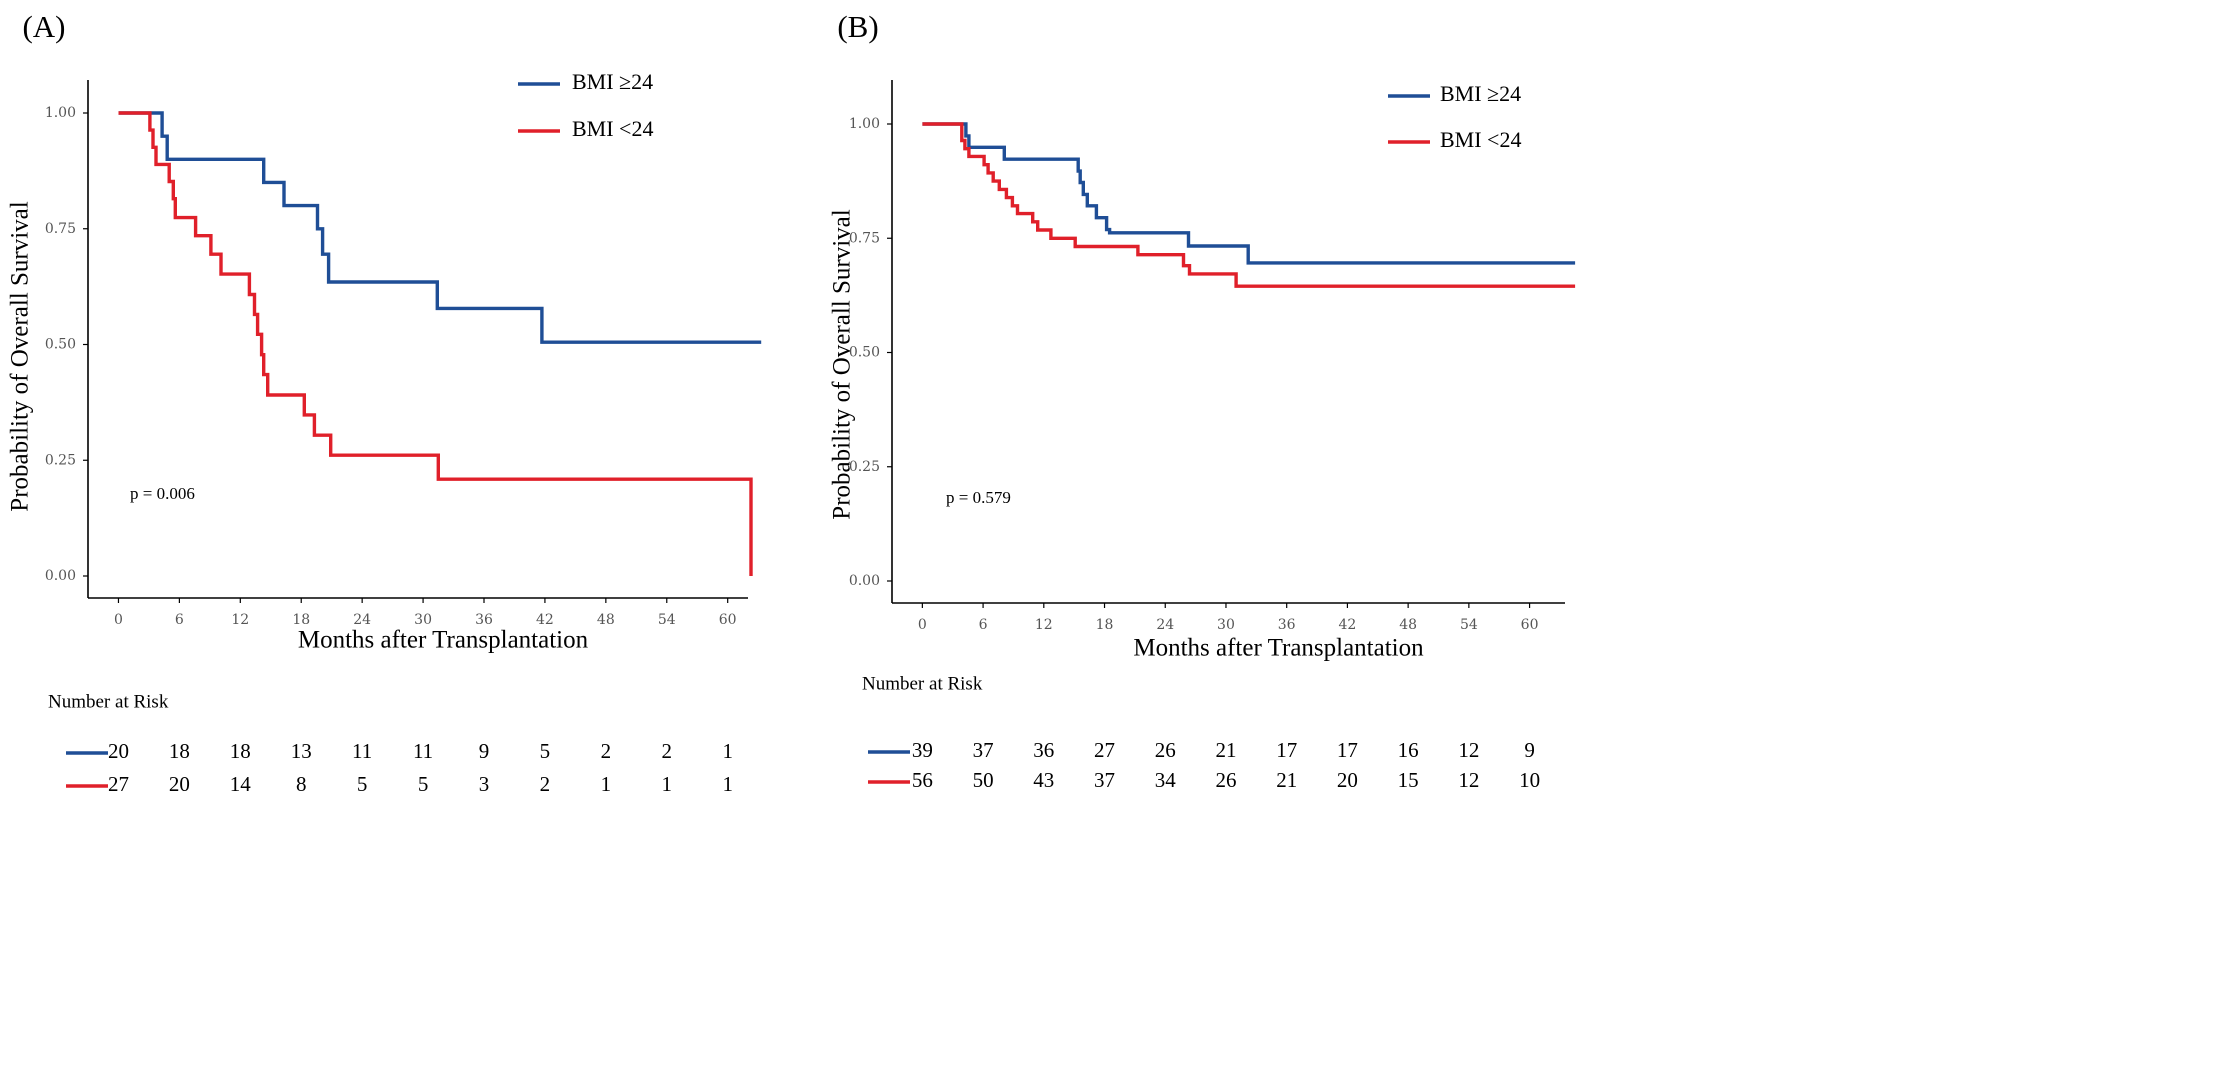 The width and height of the screenshot is (2235, 1090). I want to click on p-value-annotation: p = 0.006, so click(162, 493).